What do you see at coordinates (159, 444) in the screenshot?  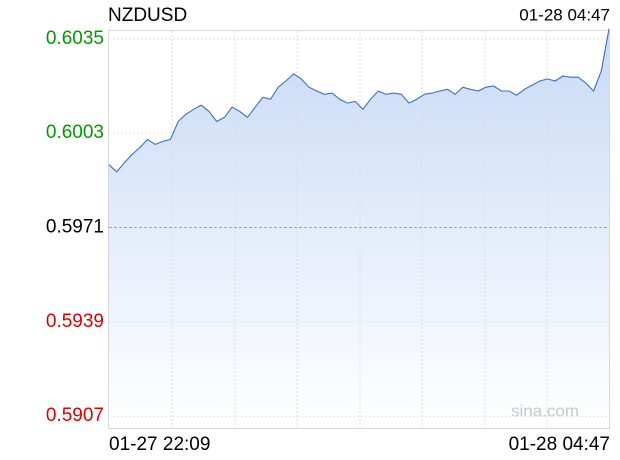 I see `x-tick-label: 01-27 22:09` at bounding box center [159, 444].